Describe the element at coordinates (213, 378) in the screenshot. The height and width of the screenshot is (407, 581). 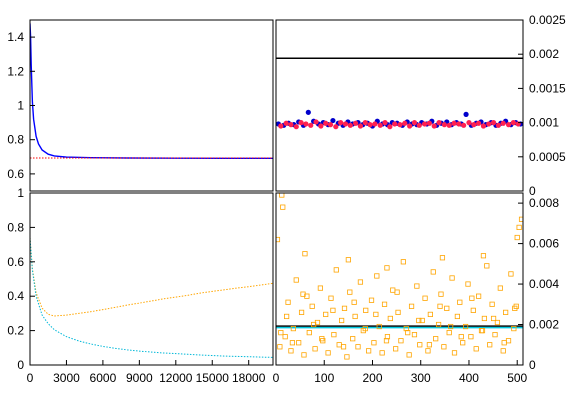
I see `x-tick-label: 15000` at that location.